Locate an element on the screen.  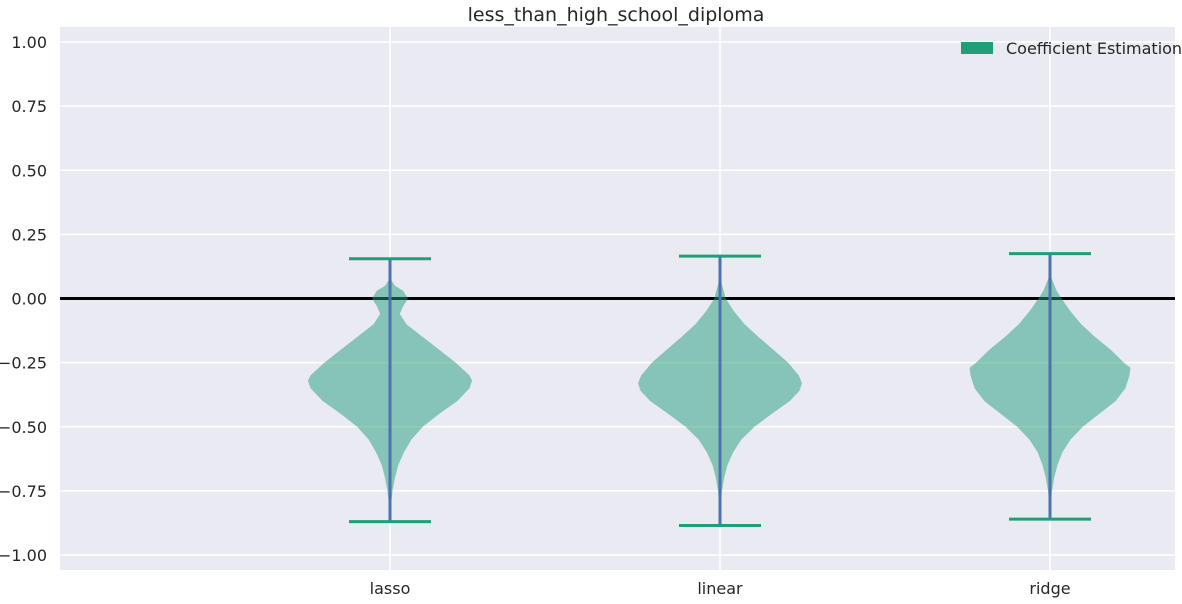
x-axis-tick-labels: lasso linear ridge is located at coordinates (720, 588).